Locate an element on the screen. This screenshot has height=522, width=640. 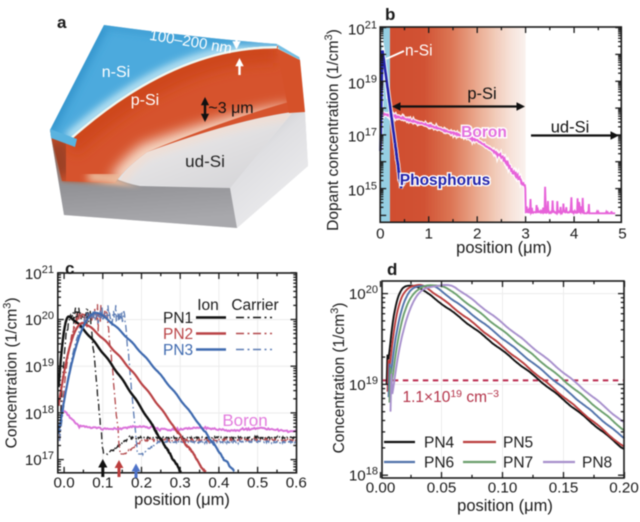
svg-text: ~3 μm is located at coordinates (230, 108).